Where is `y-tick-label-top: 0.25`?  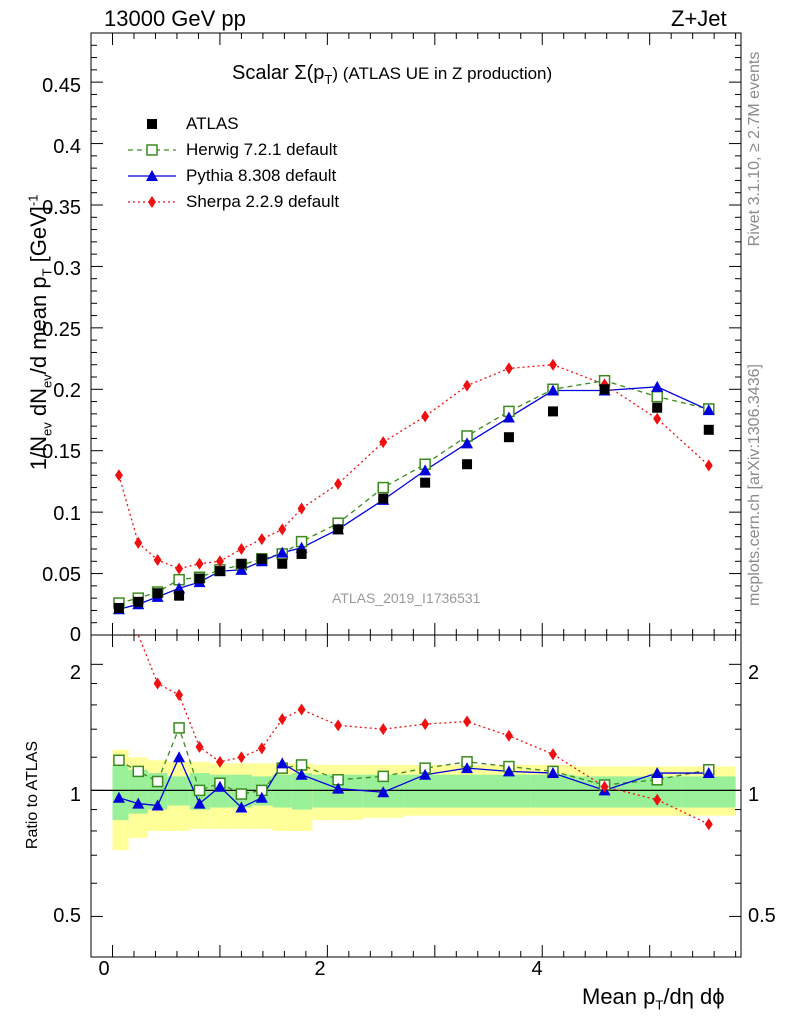 y-tick-label-top: 0.25 is located at coordinates (61, 330).